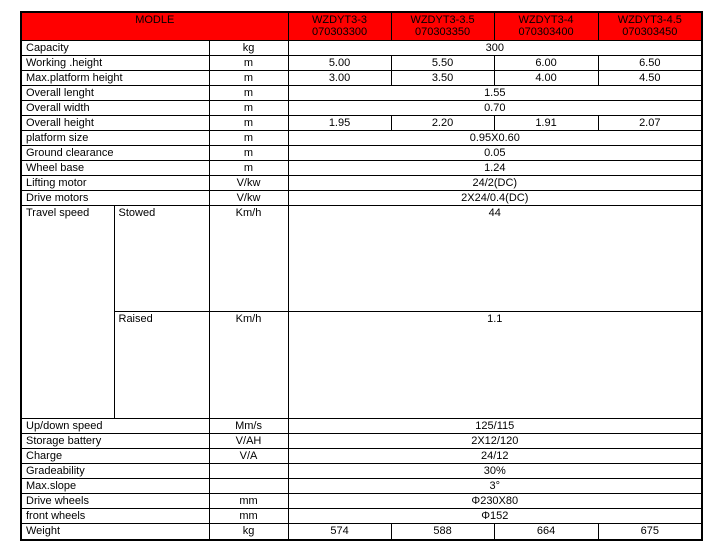 Image resolution: width=709 pixels, height=550 pixels. Describe the element at coordinates (495, 425) in the screenshot. I see `value-cell: 125/115` at that location.